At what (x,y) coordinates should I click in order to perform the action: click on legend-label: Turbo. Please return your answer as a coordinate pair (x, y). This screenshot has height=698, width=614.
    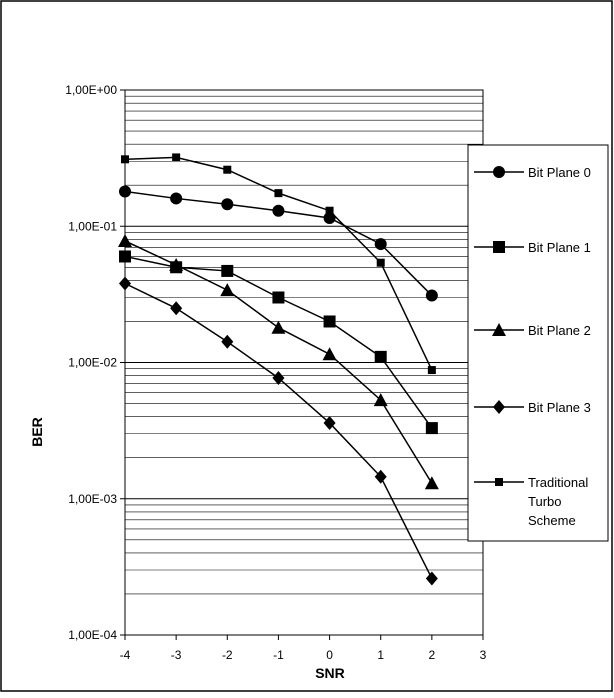
    Looking at the image, I should click on (544, 501).